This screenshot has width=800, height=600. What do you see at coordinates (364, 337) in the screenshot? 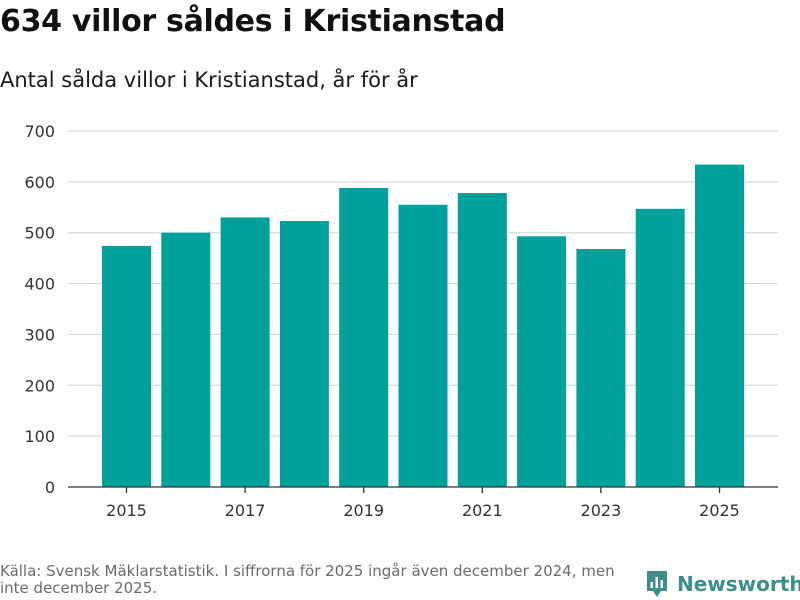
I see `bar-2019` at bounding box center [364, 337].